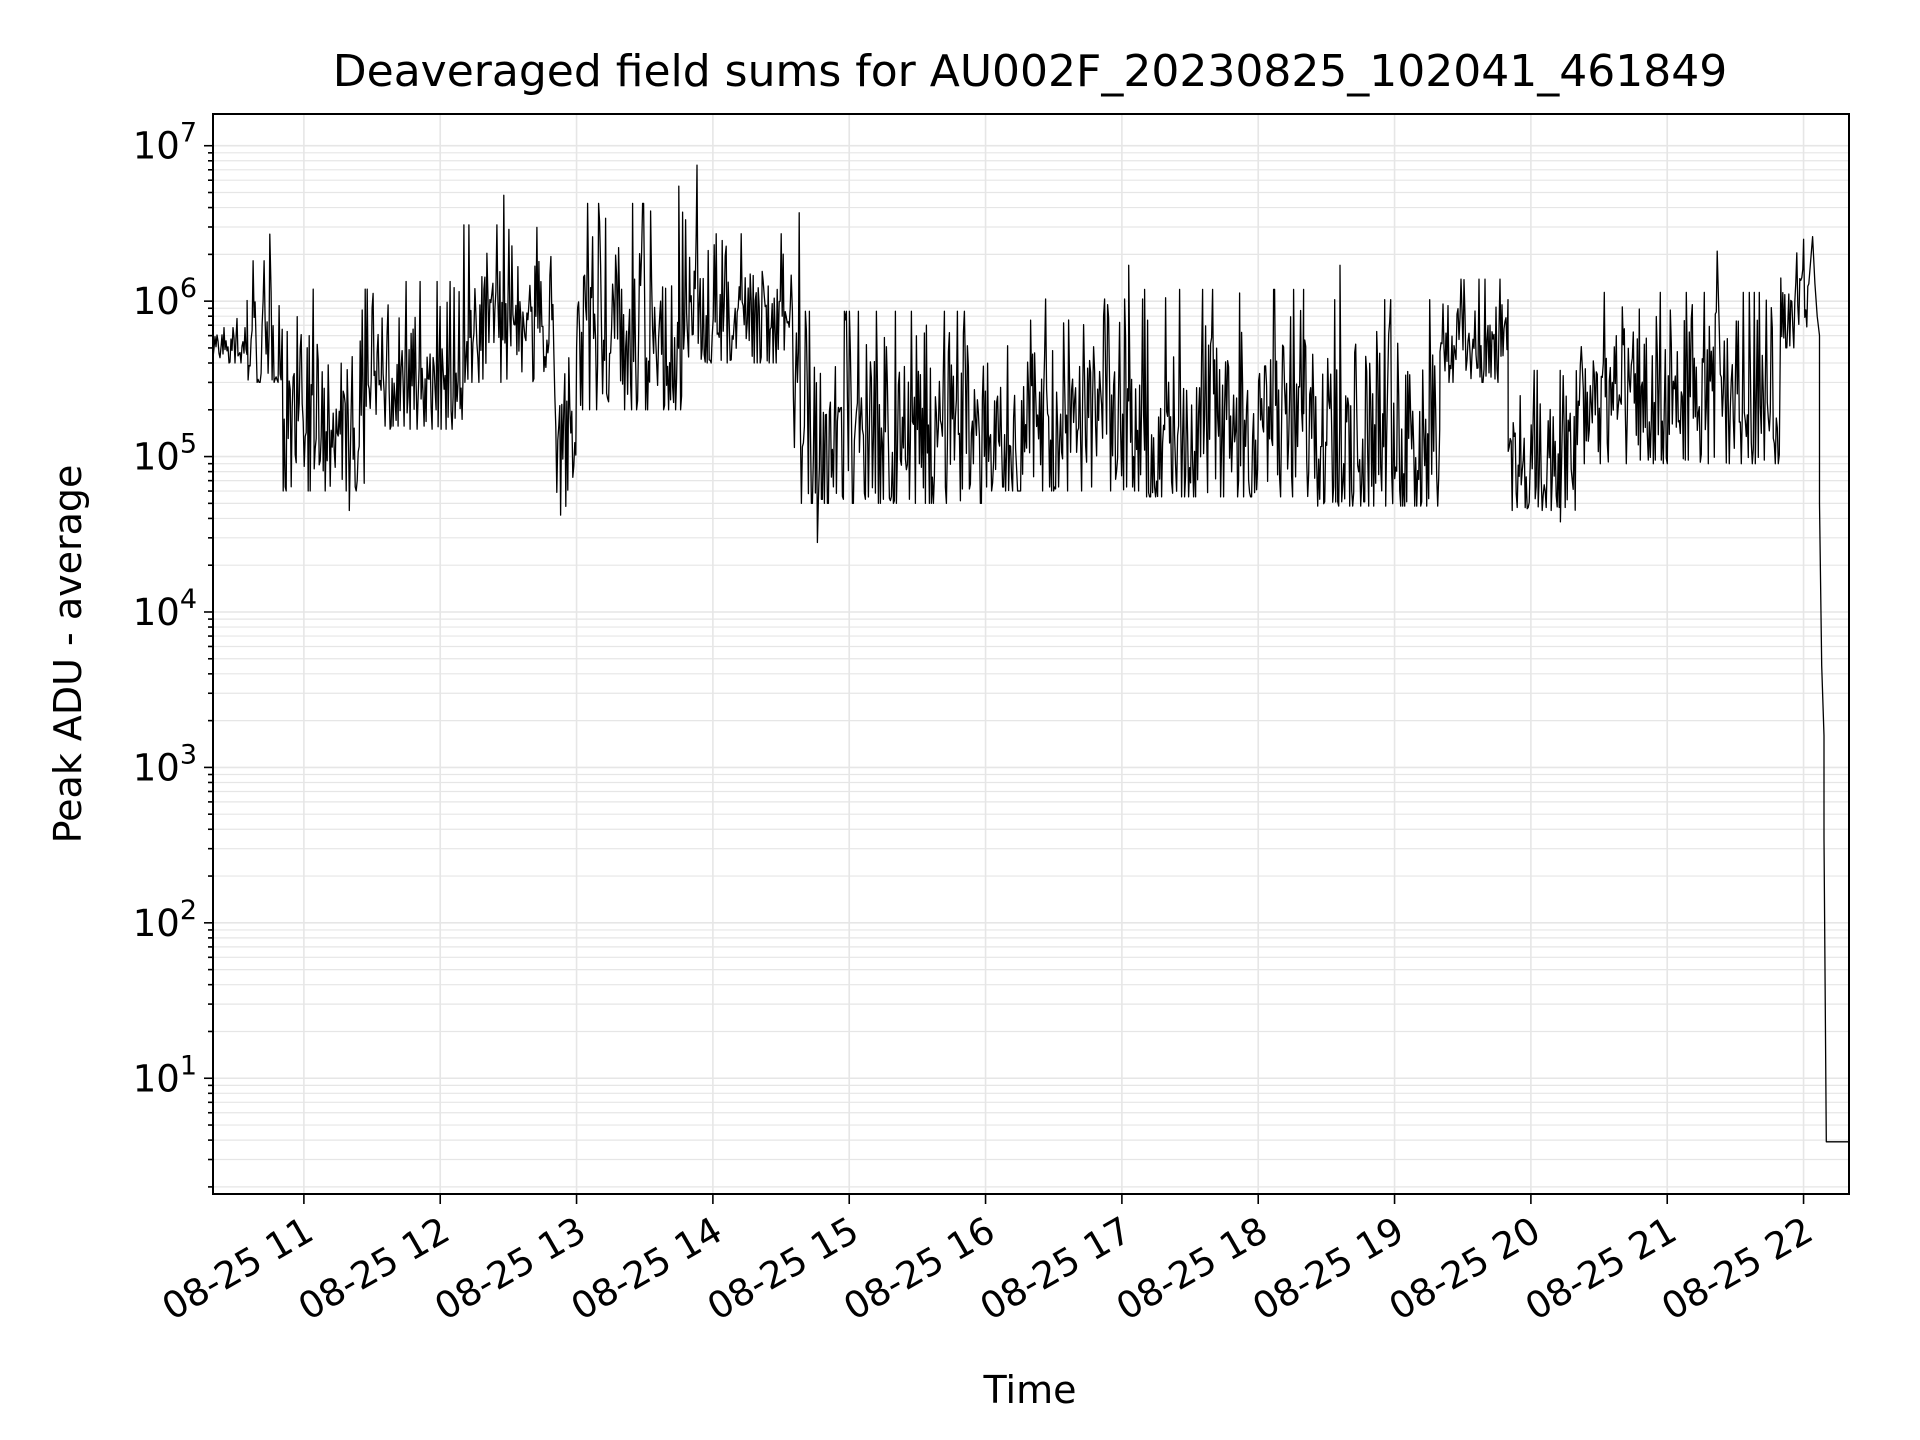 The width and height of the screenshot is (1920, 1440). Describe the element at coordinates (165, 609) in the screenshot. I see `y-tick-label: 10⁴` at that location.